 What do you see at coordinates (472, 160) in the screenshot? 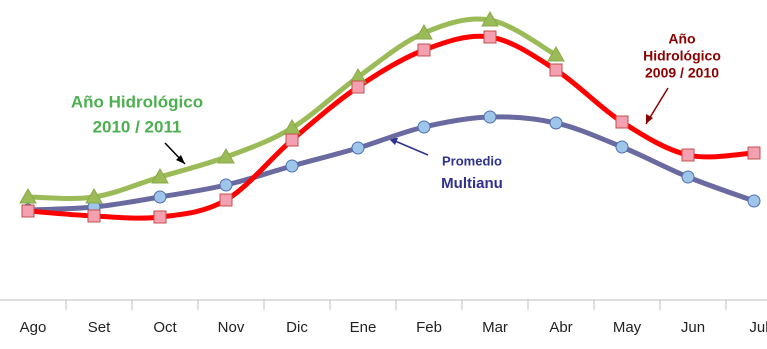
I see `annotation: Promedio` at bounding box center [472, 160].